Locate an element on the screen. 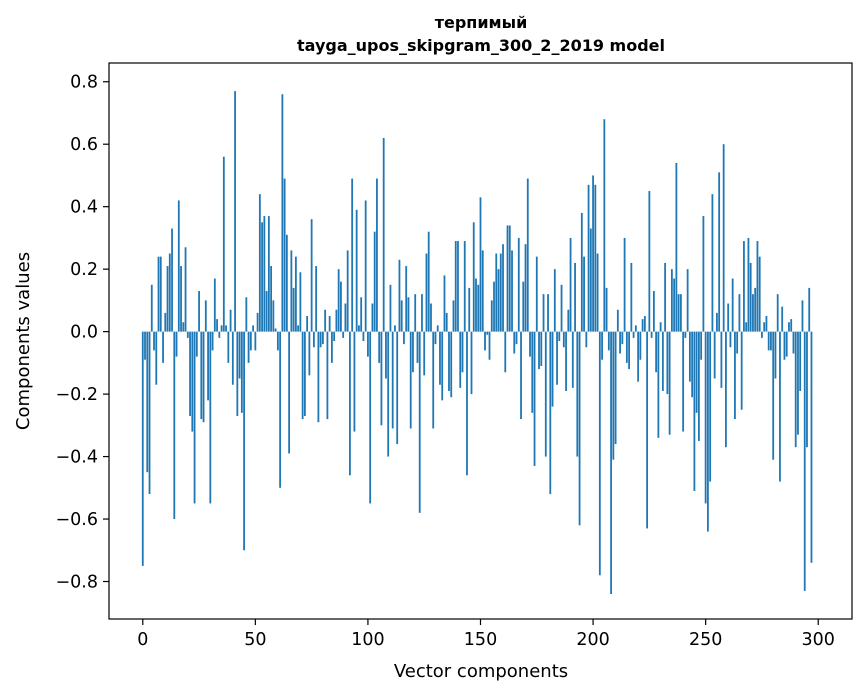 The image size is (867, 696). x-axis-label: Vector components is located at coordinates (481, 671).